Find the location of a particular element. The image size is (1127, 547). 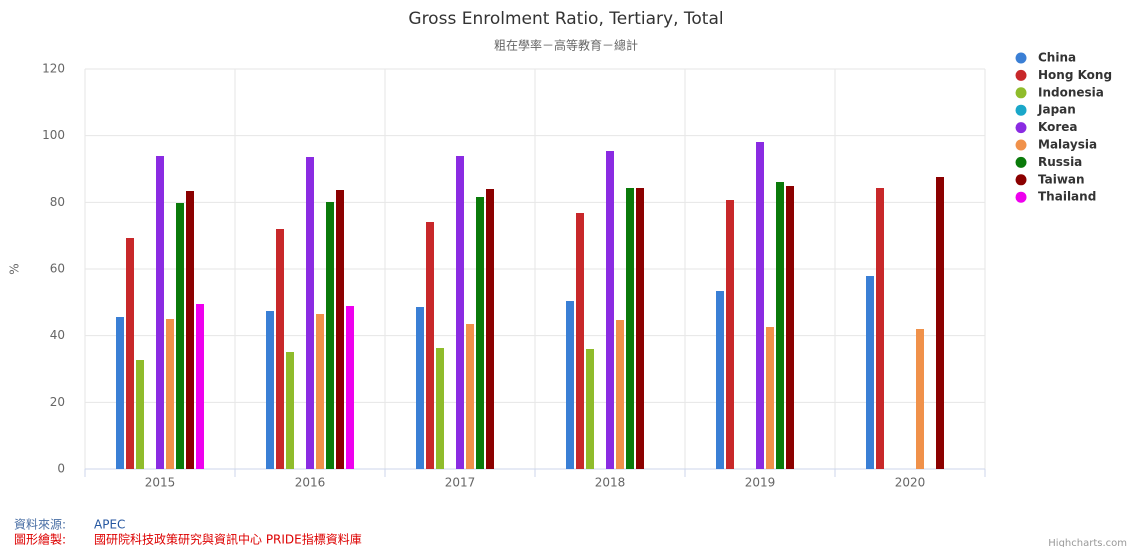

legend-label: Korea is located at coordinates (1058, 127).